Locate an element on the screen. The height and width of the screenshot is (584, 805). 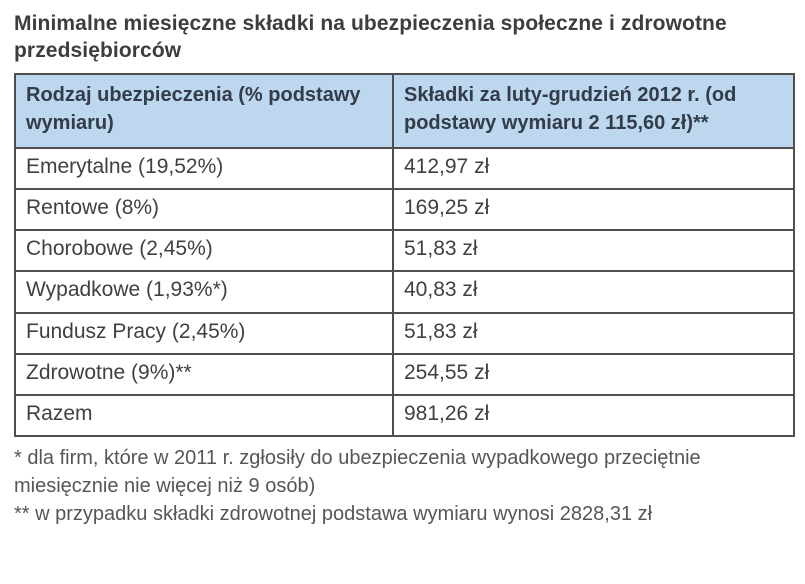
cell-amount: 254,55 zł is located at coordinates (593, 374).